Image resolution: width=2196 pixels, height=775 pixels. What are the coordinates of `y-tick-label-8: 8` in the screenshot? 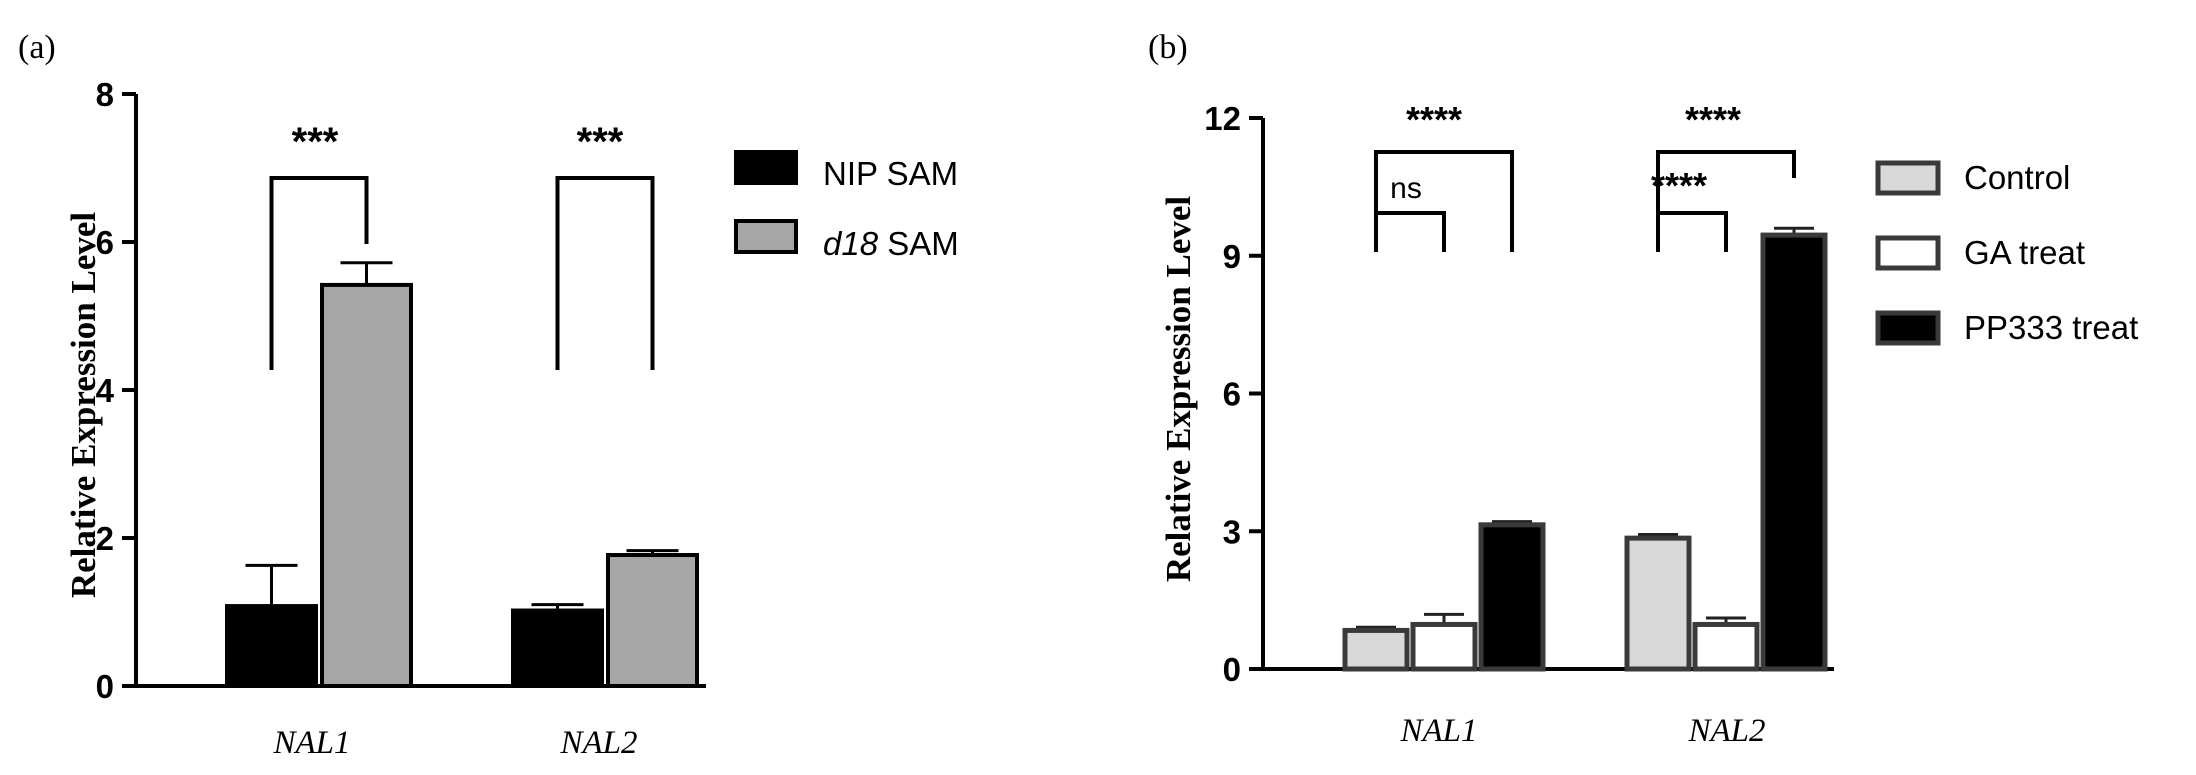 It's located at (105, 94).